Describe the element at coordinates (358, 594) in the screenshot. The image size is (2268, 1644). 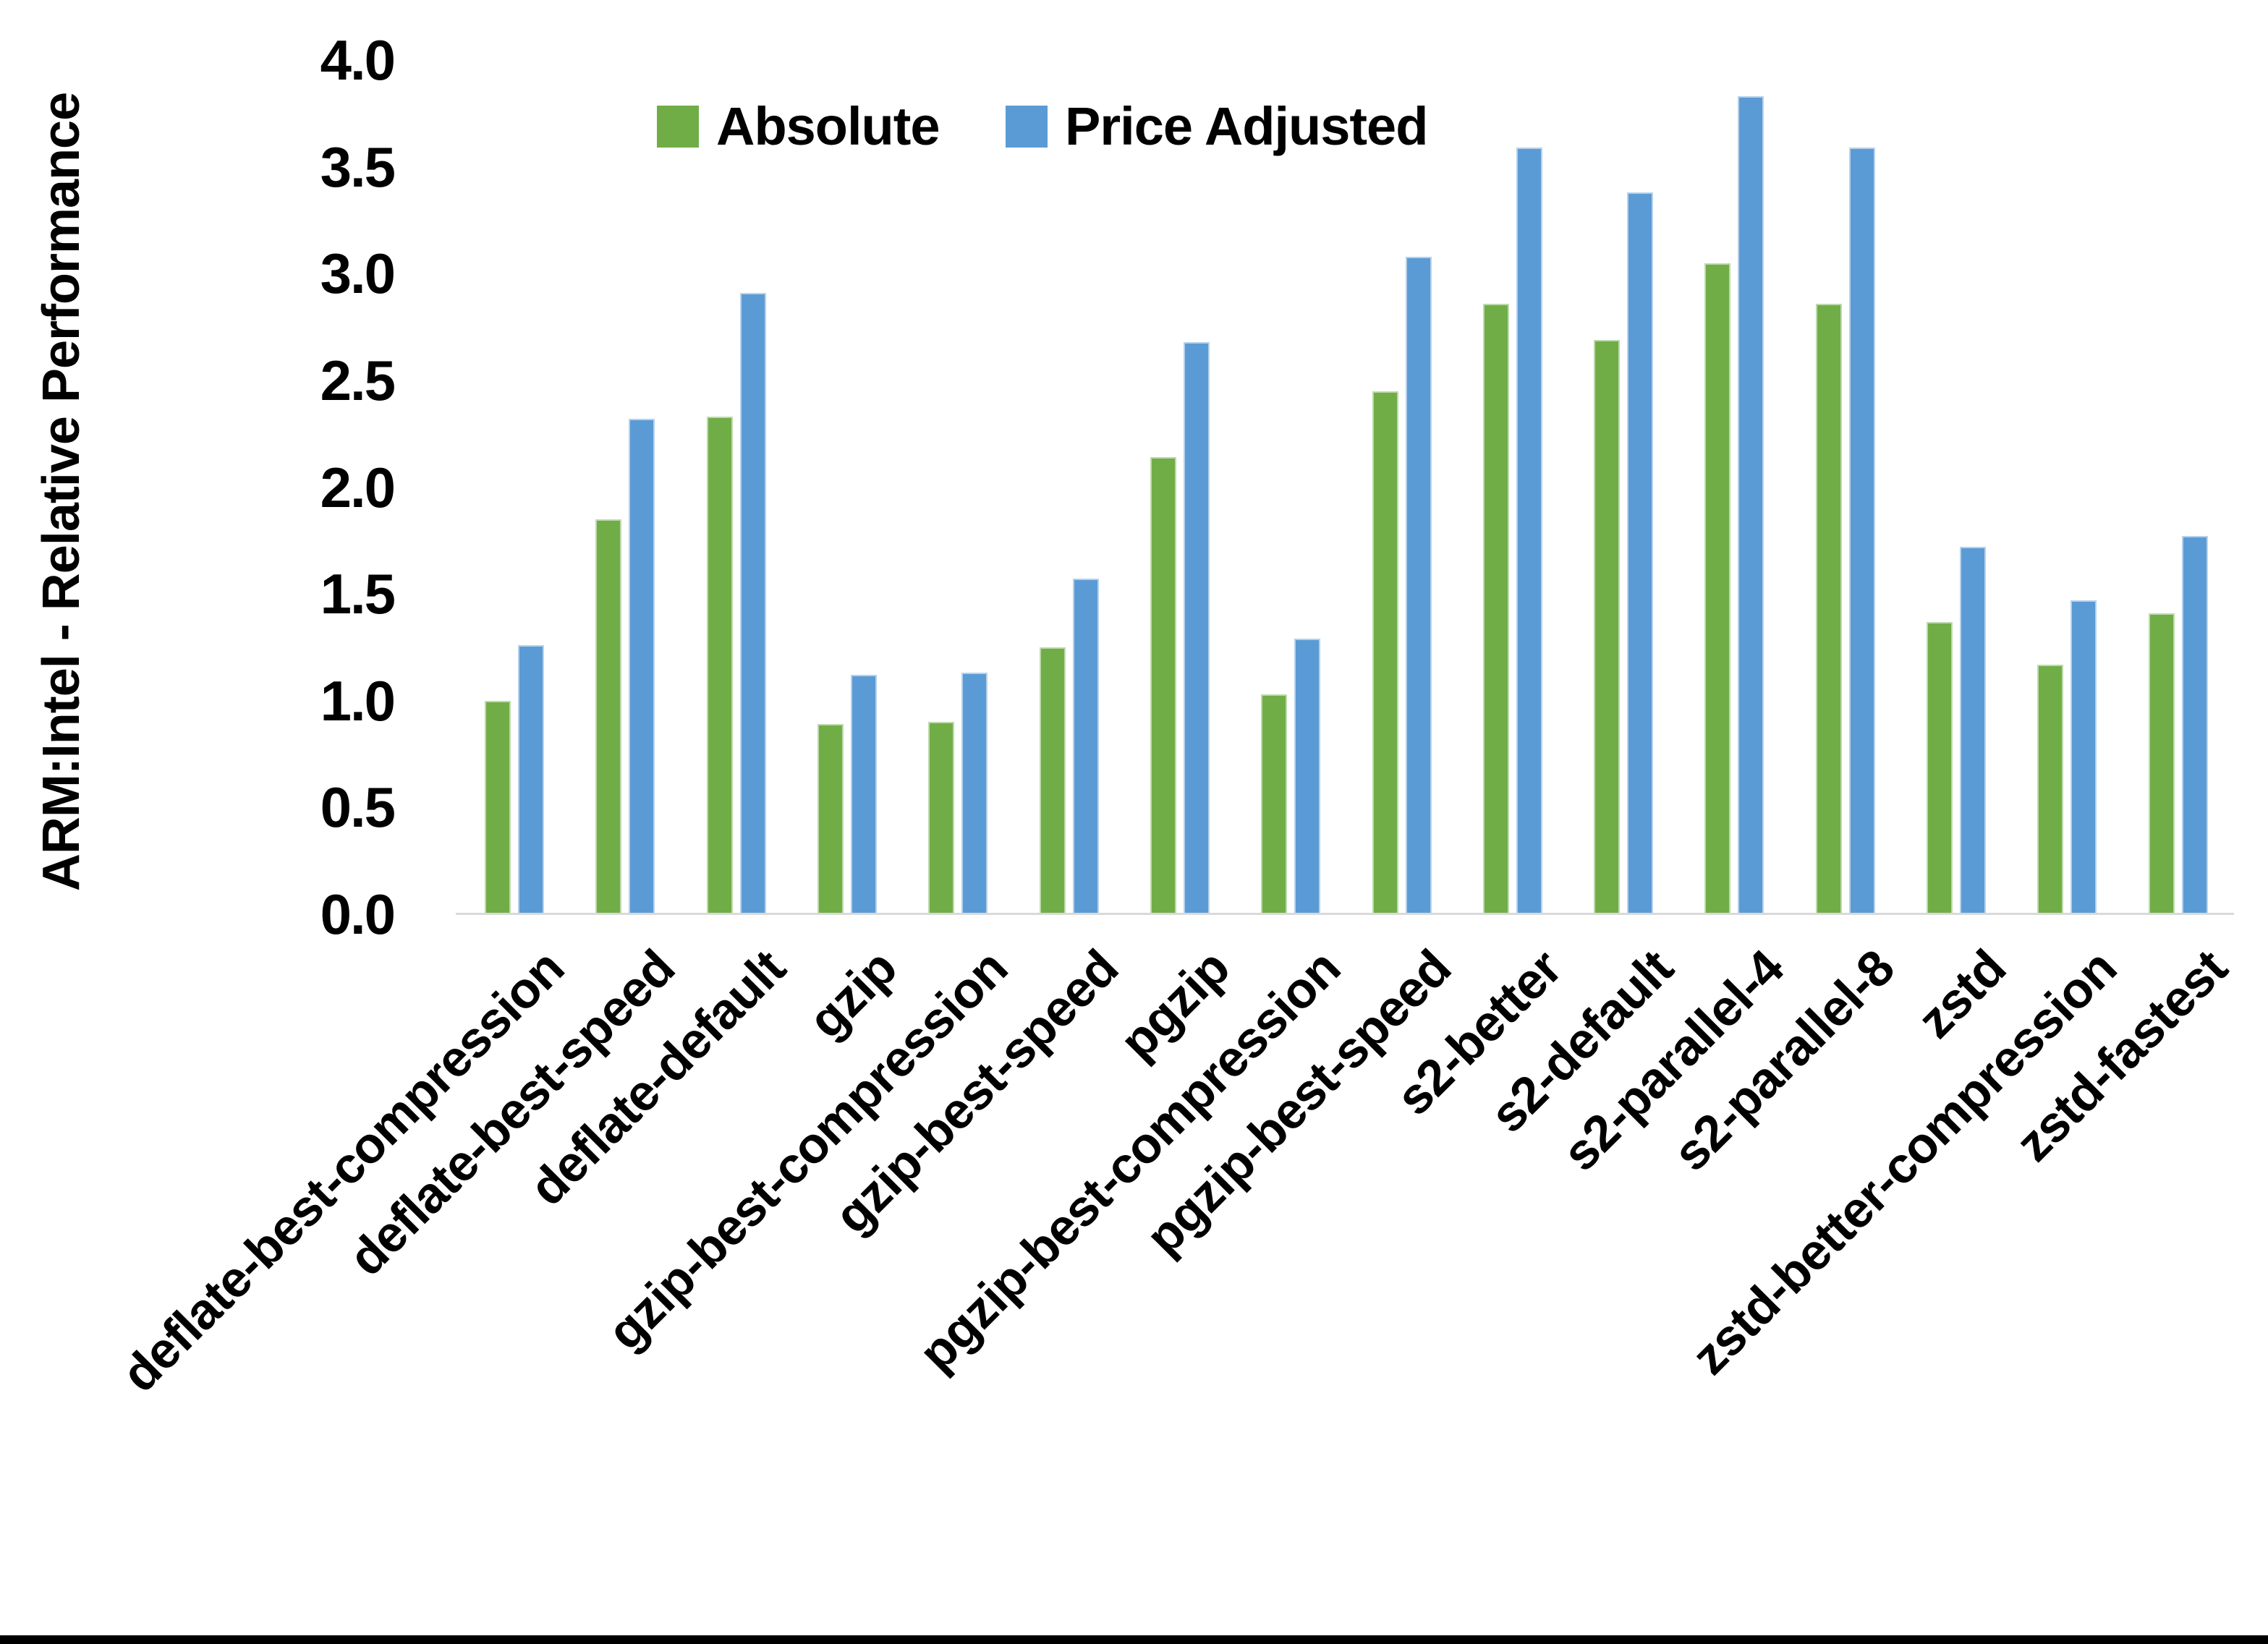
I see `y-tick-label: 1.5` at that location.